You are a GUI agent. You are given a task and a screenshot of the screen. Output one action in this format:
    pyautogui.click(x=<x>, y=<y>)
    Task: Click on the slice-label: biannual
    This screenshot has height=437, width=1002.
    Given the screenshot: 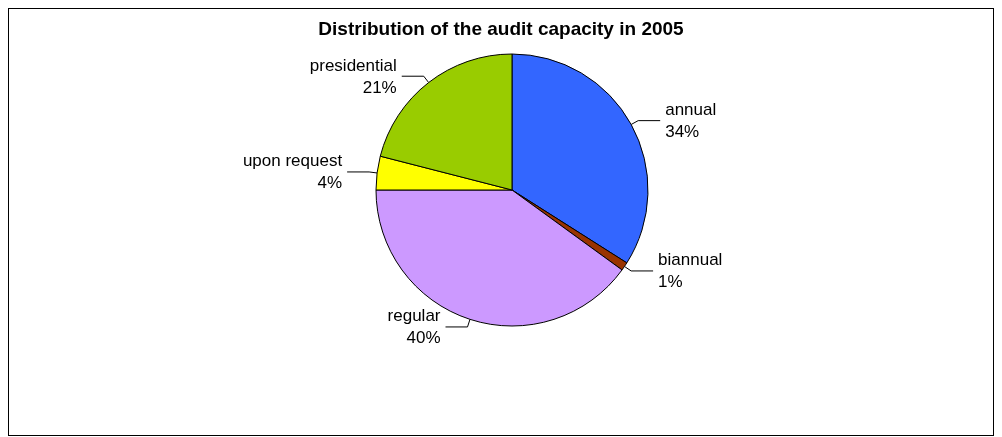 What is the action you would take?
    pyautogui.click(x=690, y=260)
    